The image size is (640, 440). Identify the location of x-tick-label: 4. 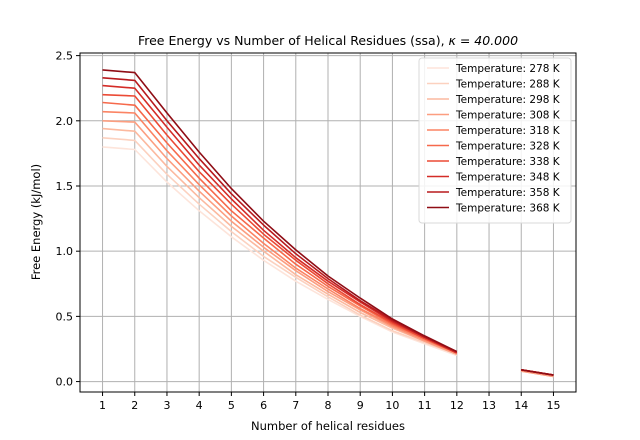
(199, 405).